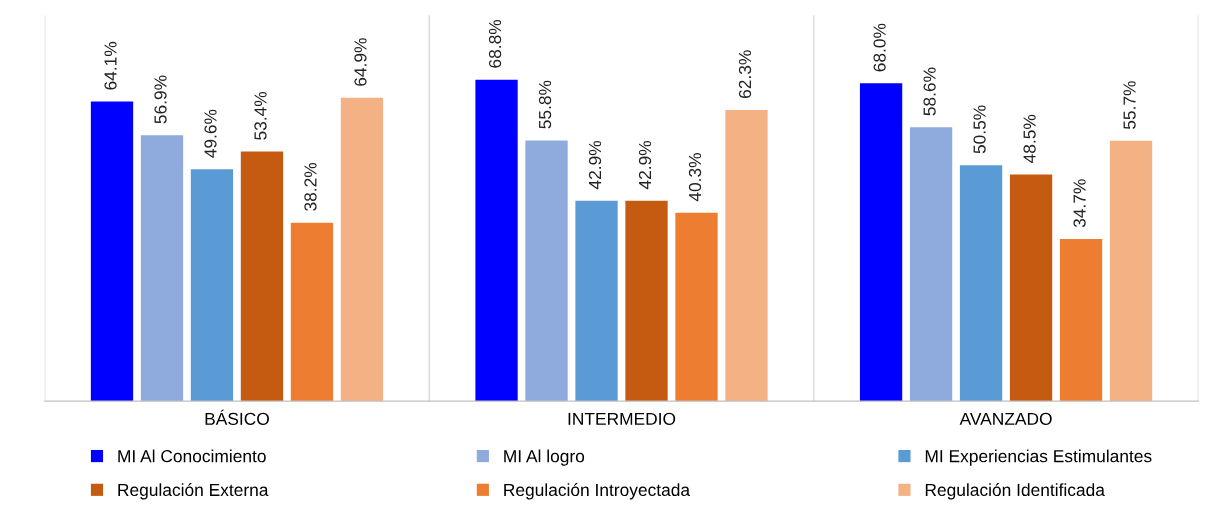 Image resolution: width=1208 pixels, height=511 pixels. I want to click on data-label: 64.9%, so click(360, 62).